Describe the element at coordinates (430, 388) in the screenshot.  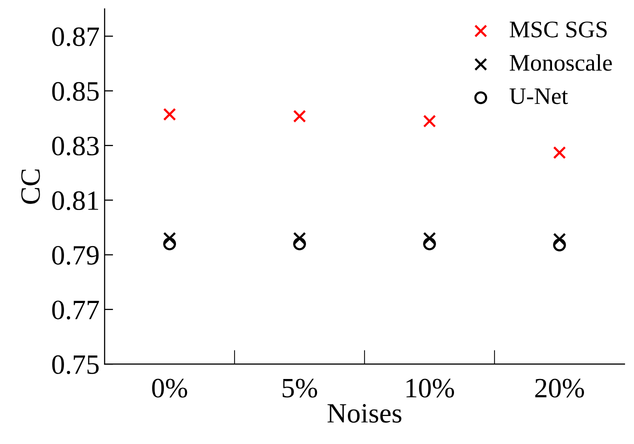
I see `x-tick-label: 10%` at that location.